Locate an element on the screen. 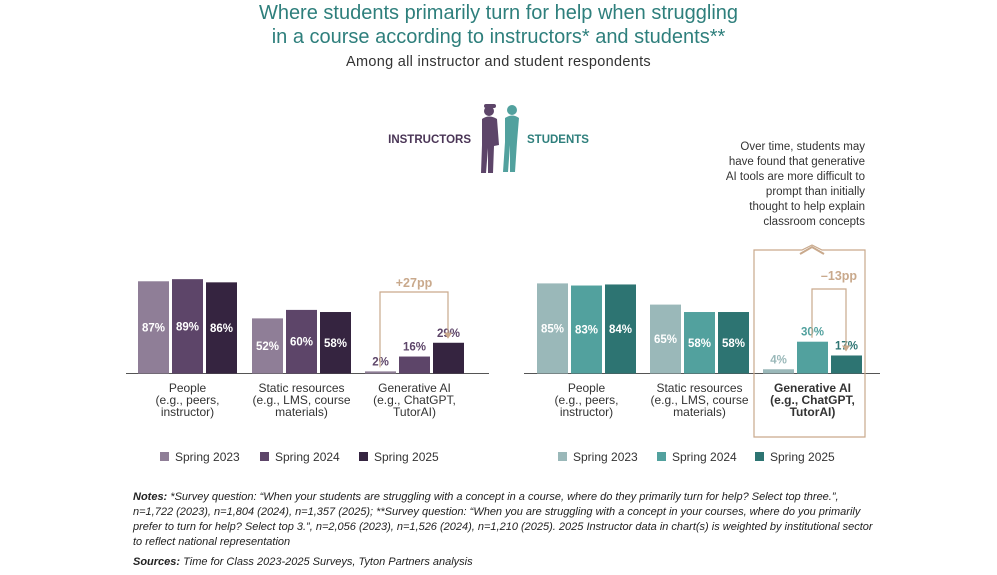 The height and width of the screenshot is (575, 997). callout-text: have found that generative is located at coordinates (797, 162).